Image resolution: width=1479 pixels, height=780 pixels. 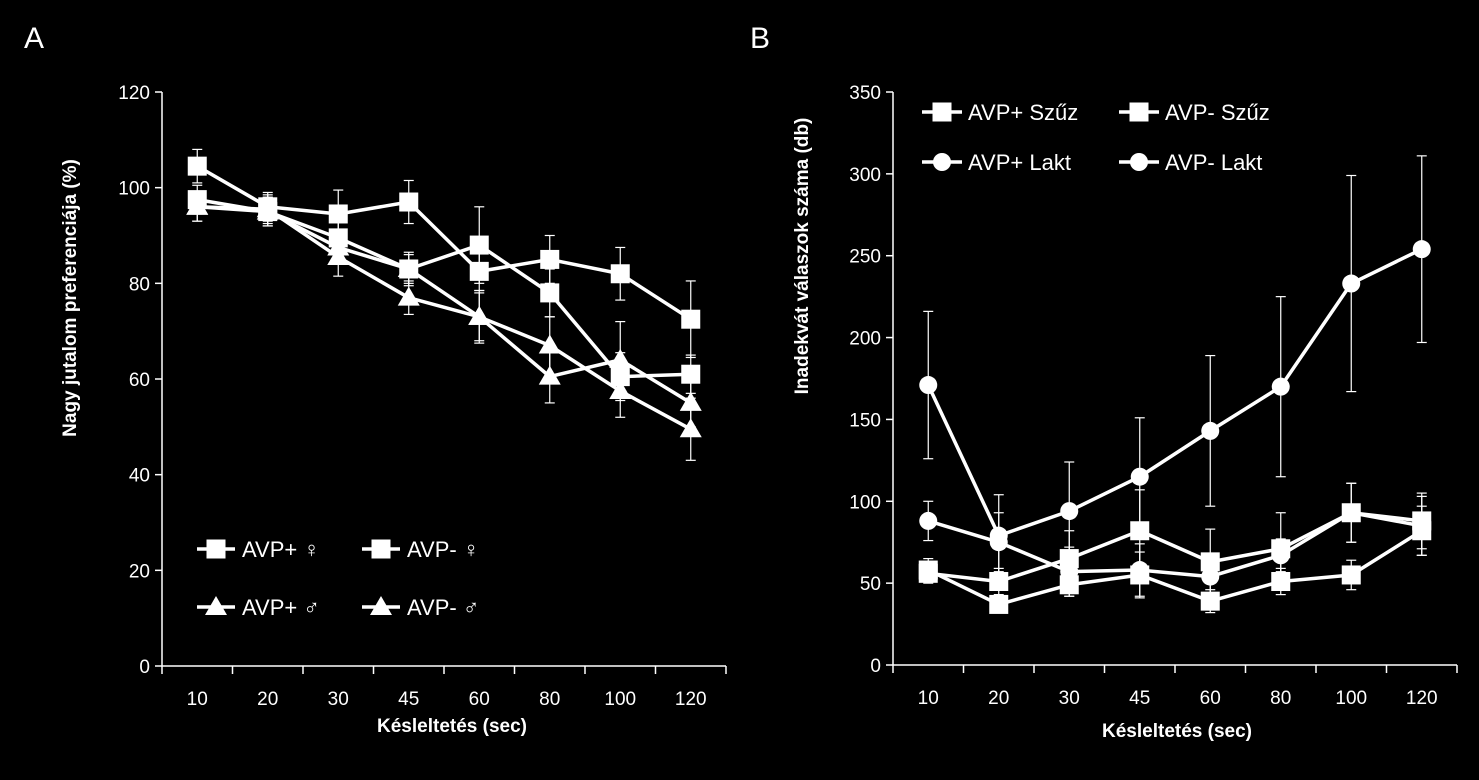 I want to click on panel-b-series-2-line, so click(x=1174, y=392).